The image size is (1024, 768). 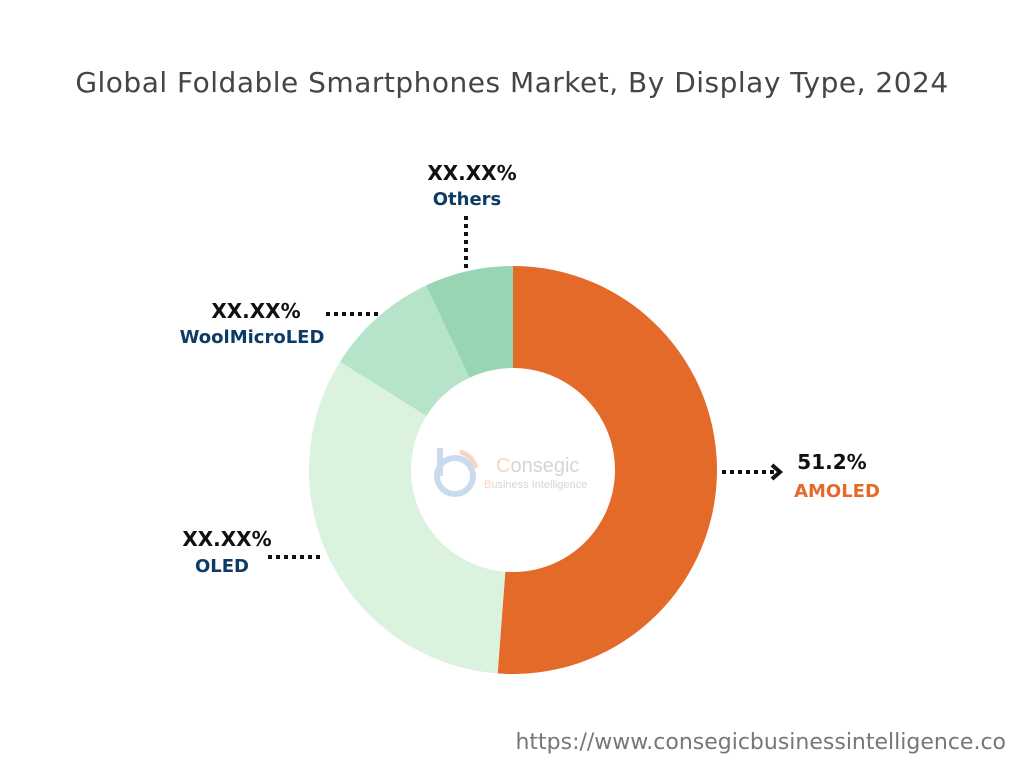 I want to click on slice-label-oled-name: OLED, so click(x=221, y=566).